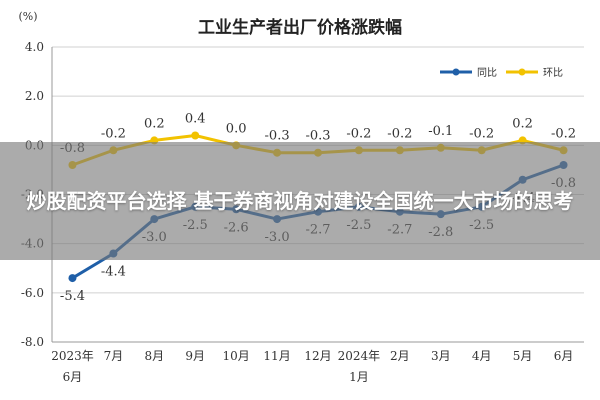  I want to click on y-tick-label: -8.0, so click(32, 342).